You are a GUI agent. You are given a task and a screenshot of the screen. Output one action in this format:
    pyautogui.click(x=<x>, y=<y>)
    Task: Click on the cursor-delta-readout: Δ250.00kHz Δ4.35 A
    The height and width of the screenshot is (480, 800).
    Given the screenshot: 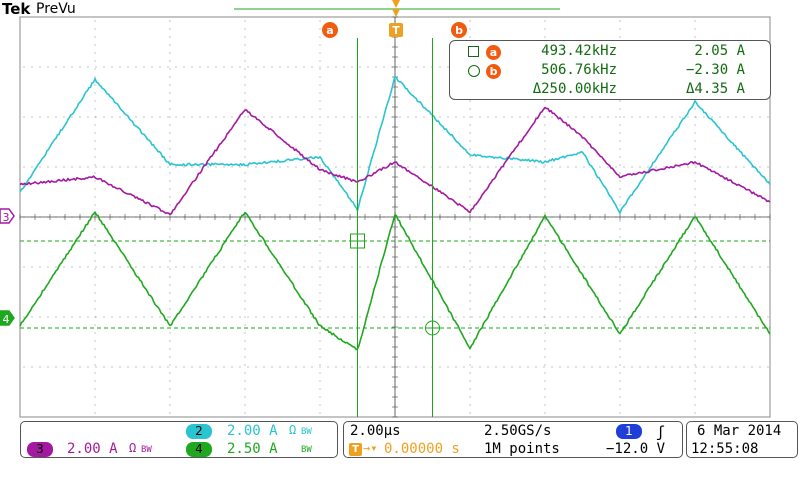 What is the action you would take?
    pyautogui.click(x=610, y=90)
    